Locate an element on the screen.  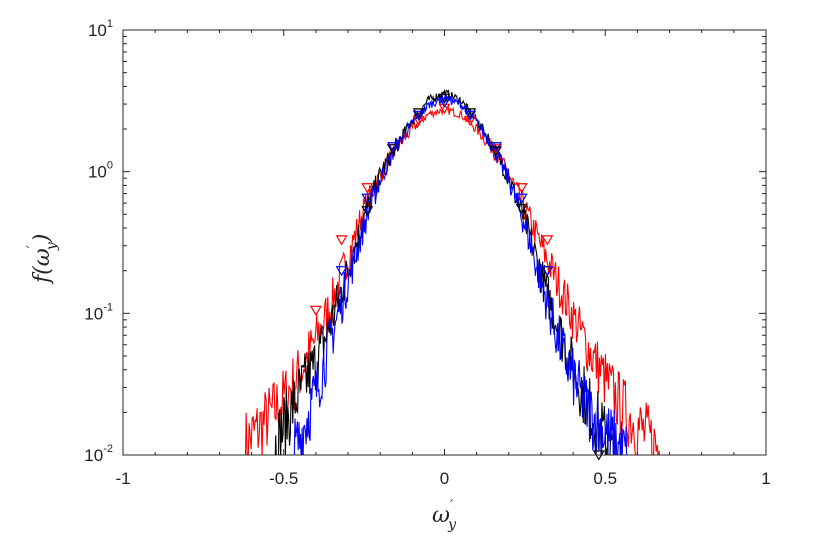
x-axis-label-base: ω is located at coordinates (441, 515).